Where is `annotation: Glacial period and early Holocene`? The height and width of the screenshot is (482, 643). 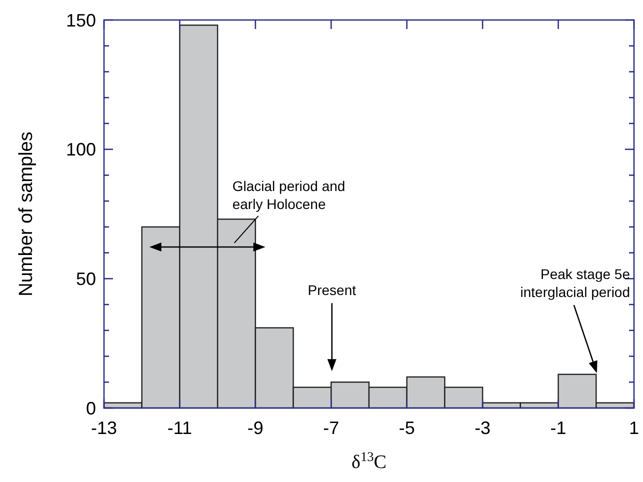 annotation: Glacial period and early Holocene is located at coordinates (289, 195).